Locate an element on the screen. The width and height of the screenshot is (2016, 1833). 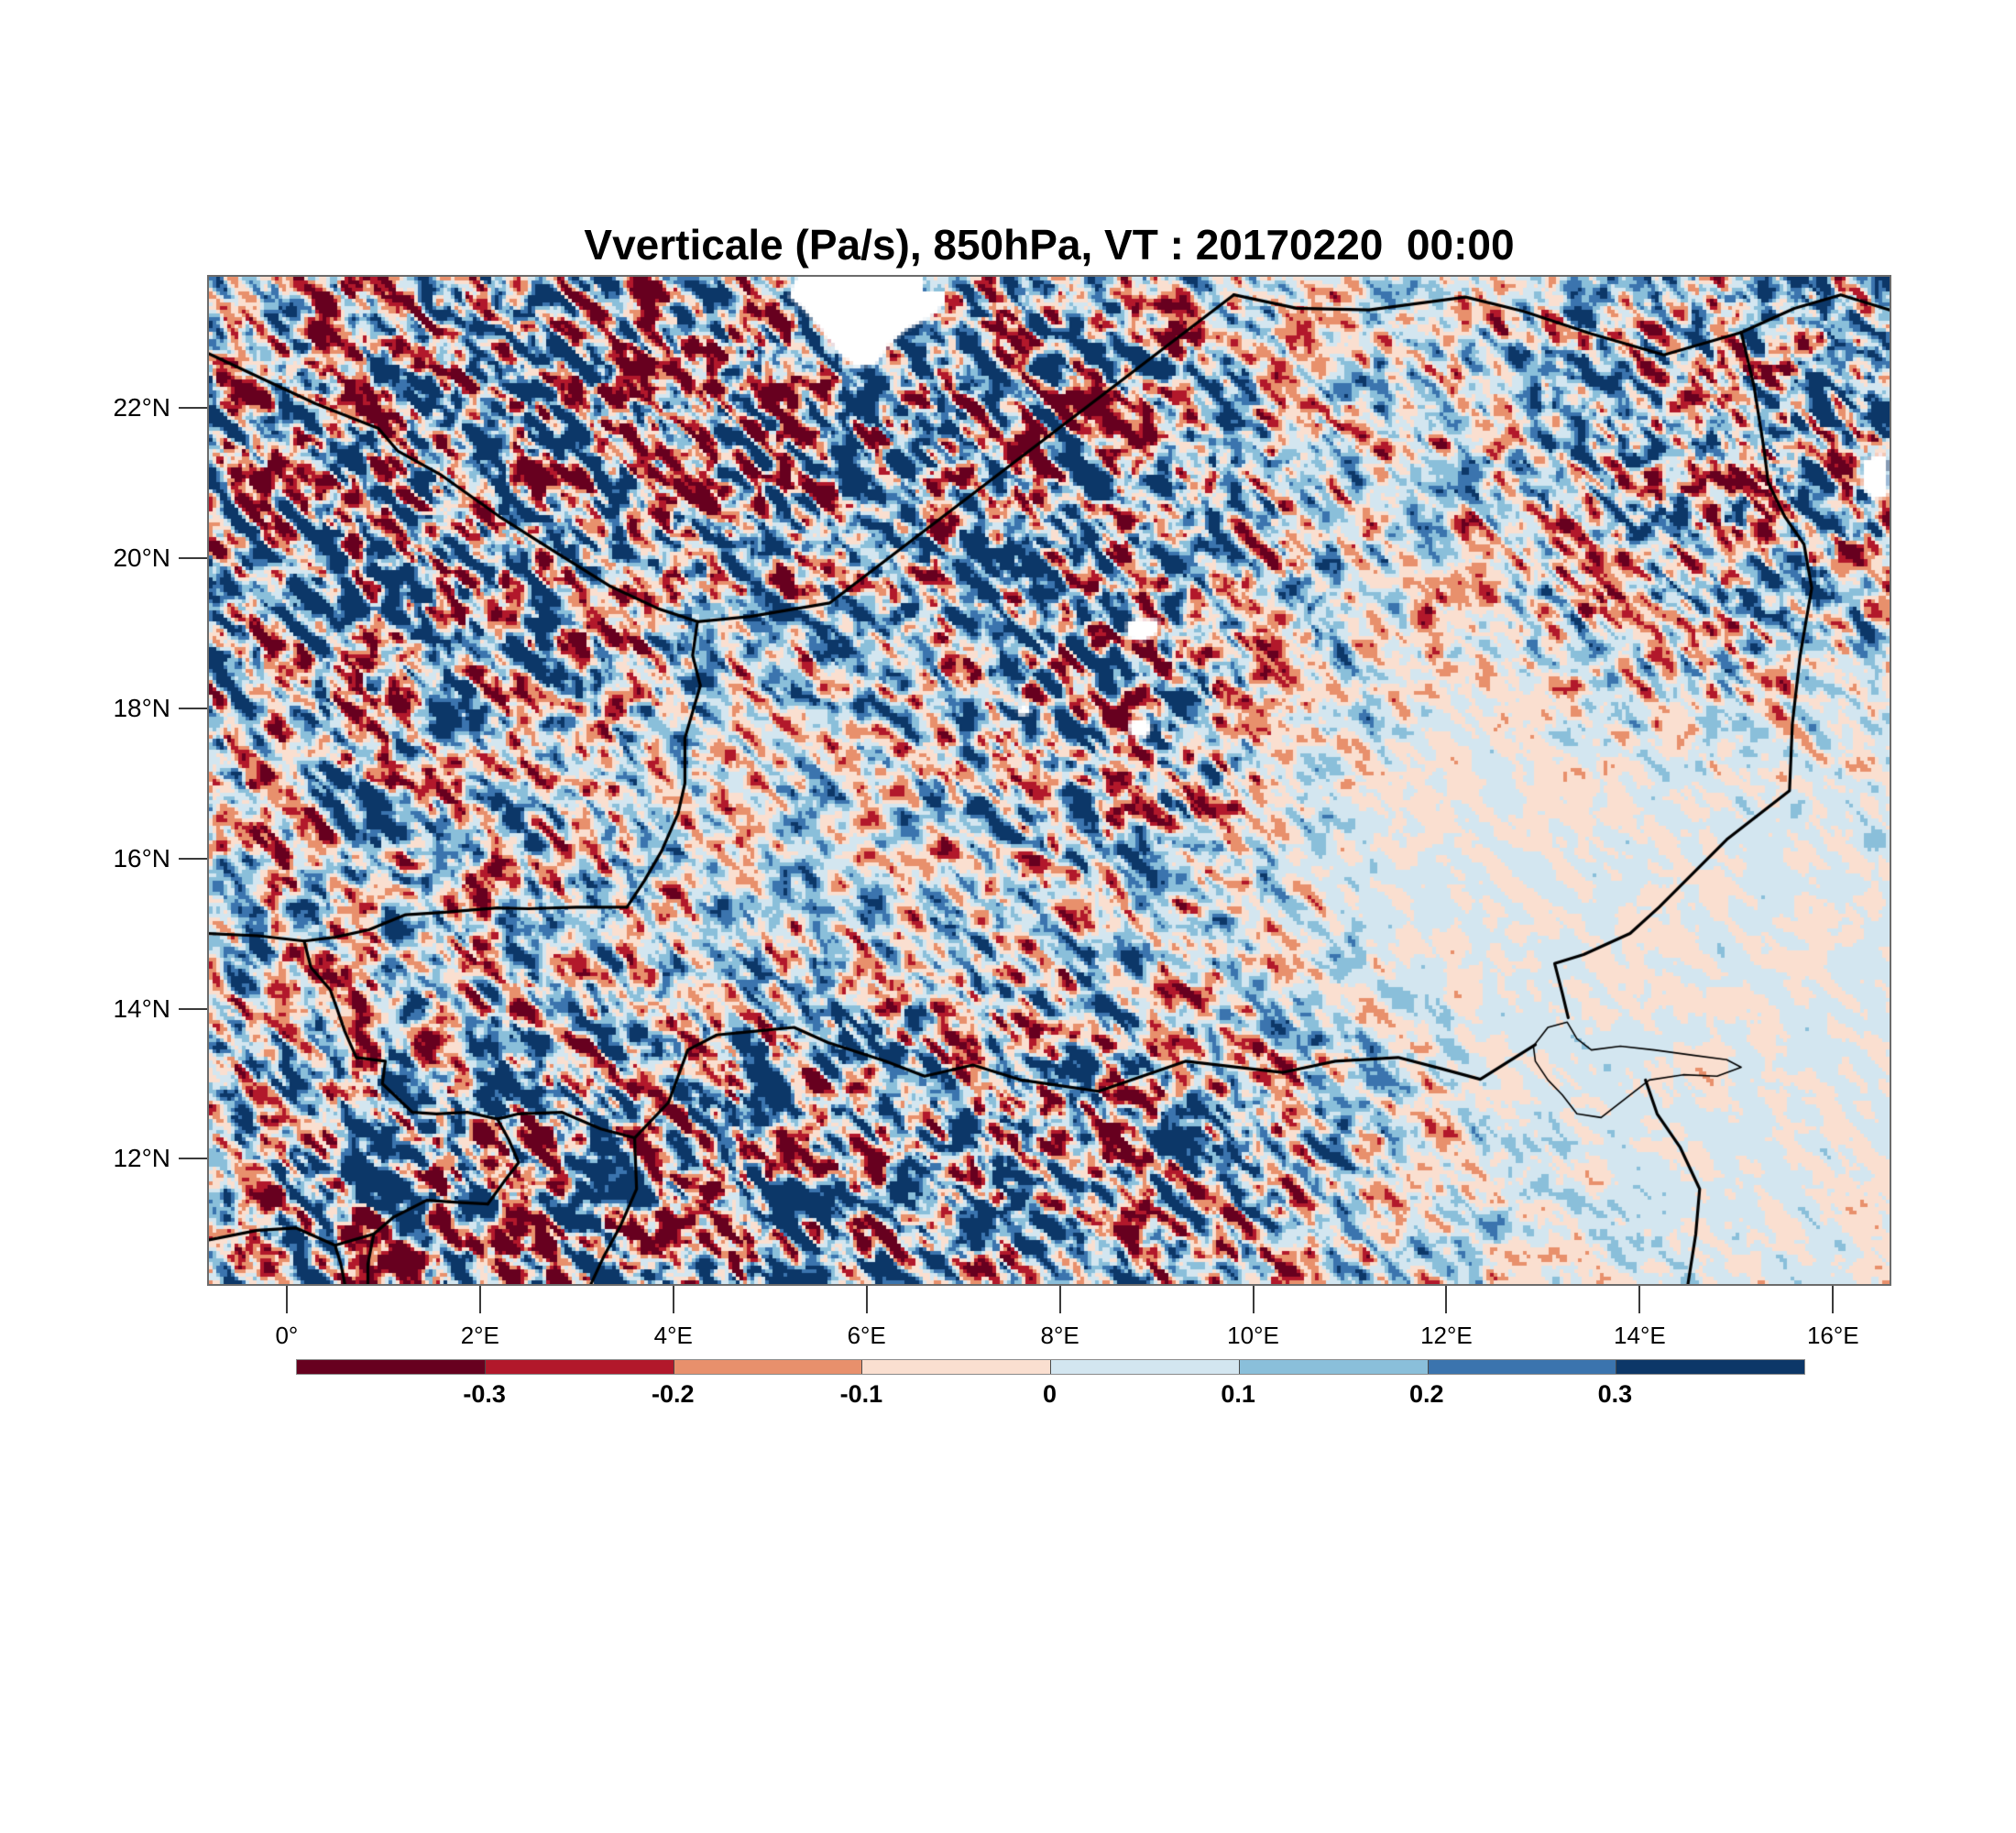
y-tick-label: 22°N is located at coordinates (141, 407).